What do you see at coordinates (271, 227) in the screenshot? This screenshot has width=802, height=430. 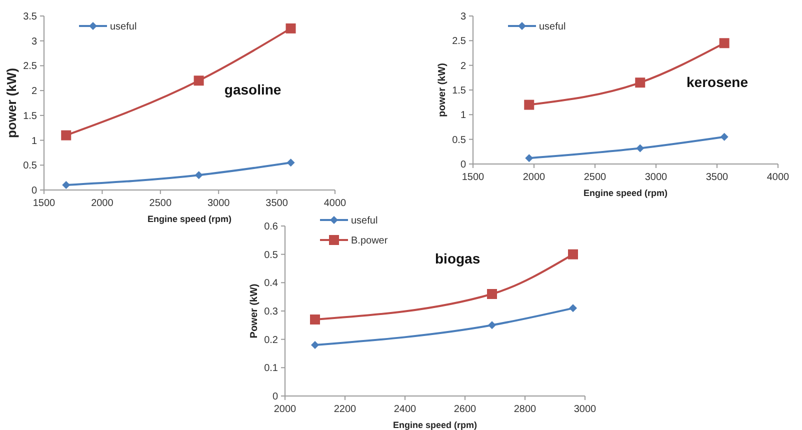 I see `y-tick-label: 0.6` at bounding box center [271, 227].